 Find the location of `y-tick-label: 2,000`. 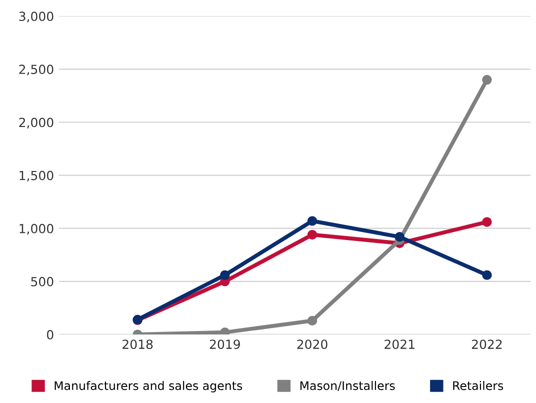

y-tick-label: 2,000 is located at coordinates (36, 123).